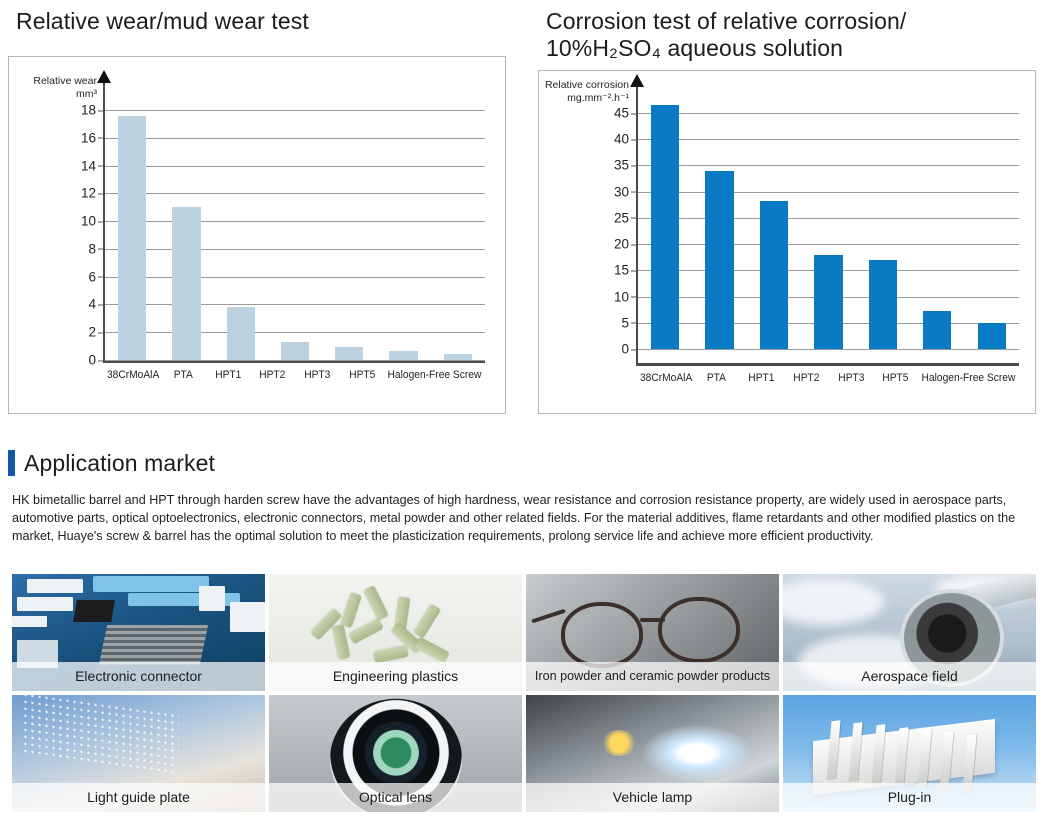  What do you see at coordinates (665, 227) in the screenshot?
I see `bar-38crmoala` at bounding box center [665, 227].